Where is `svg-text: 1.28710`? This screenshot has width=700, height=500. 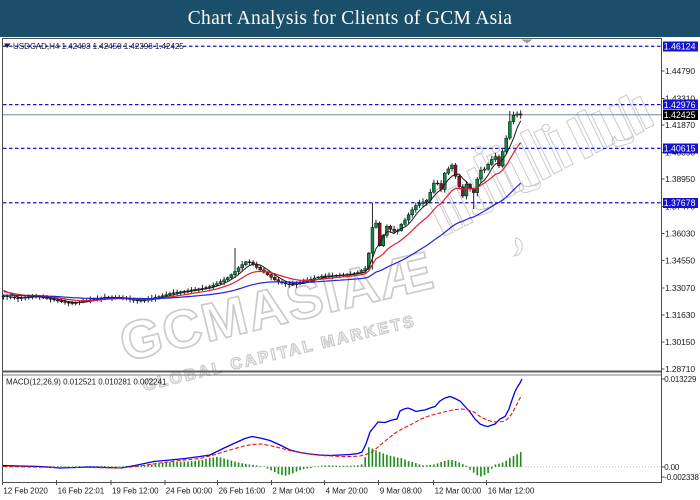 svg-text: 1.28710 is located at coordinates (680, 369).